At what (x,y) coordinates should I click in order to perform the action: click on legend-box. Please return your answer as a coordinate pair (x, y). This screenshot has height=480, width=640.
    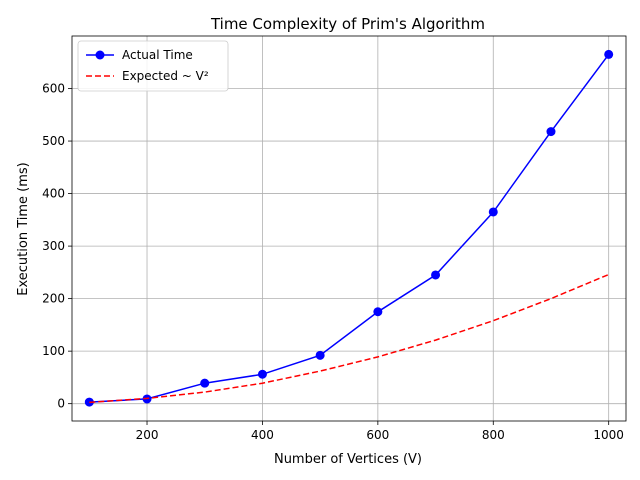
    Looking at the image, I should click on (153, 66).